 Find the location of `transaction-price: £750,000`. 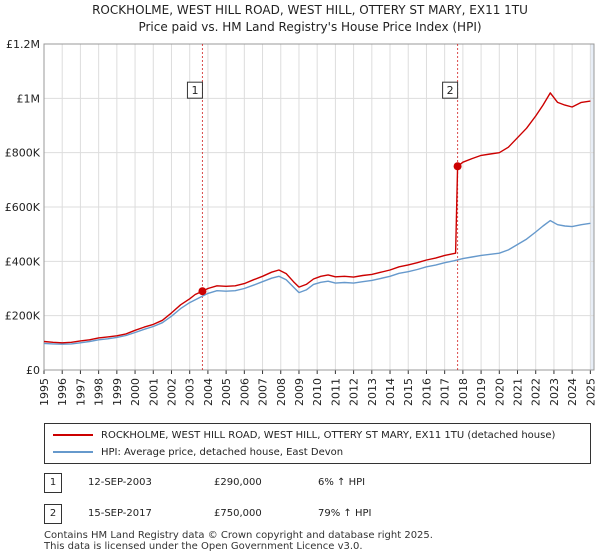

transaction-price: £750,000 is located at coordinates (238, 513).